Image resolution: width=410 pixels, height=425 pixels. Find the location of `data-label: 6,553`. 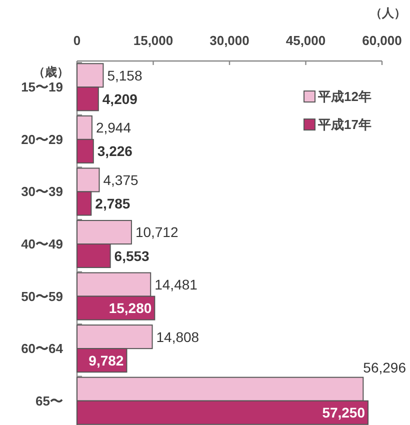

data-label: 6,553 is located at coordinates (132, 256).